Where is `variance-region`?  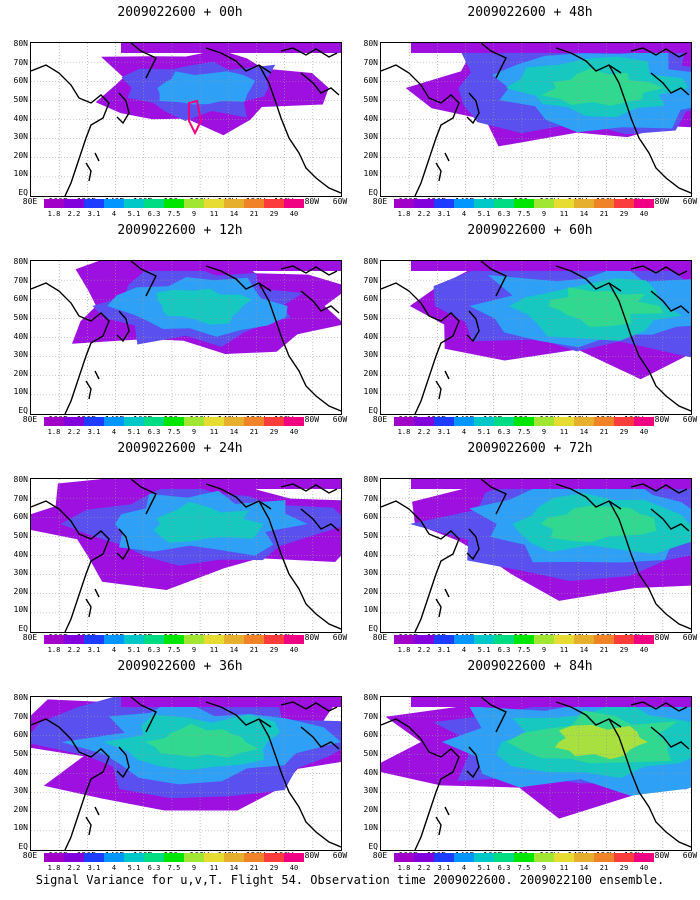
variance-region is located at coordinates (231, 266).